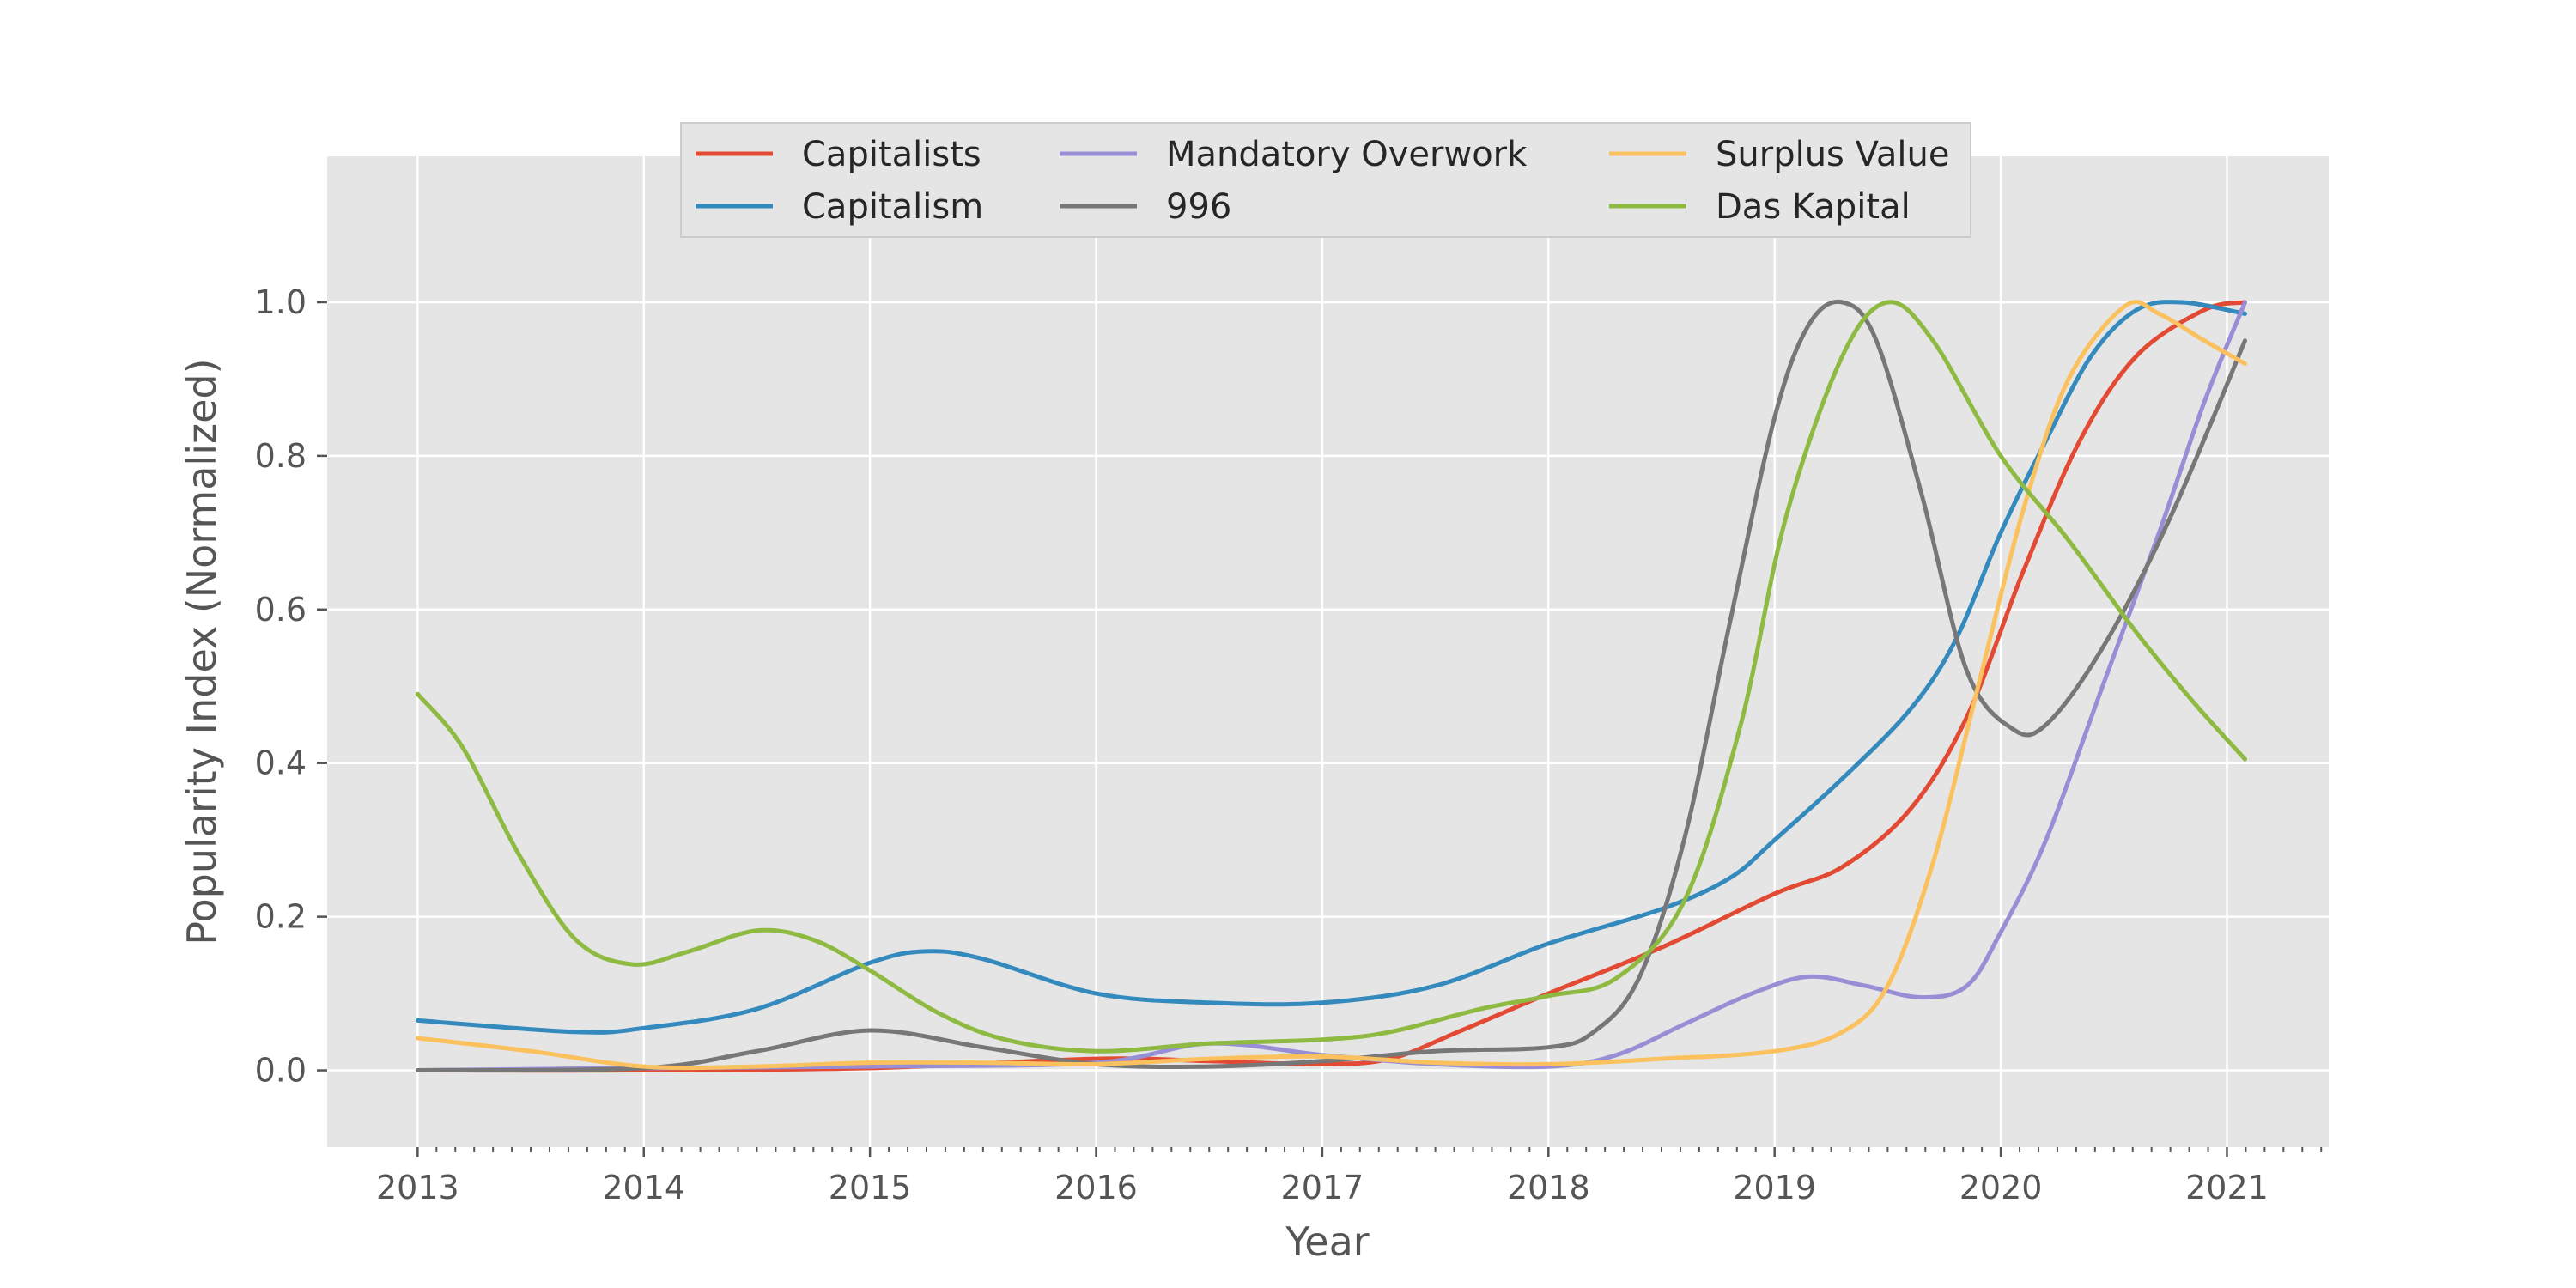 This screenshot has height=1288, width=2576. I want to click on y-tick-label: 0.8, so click(281, 456).